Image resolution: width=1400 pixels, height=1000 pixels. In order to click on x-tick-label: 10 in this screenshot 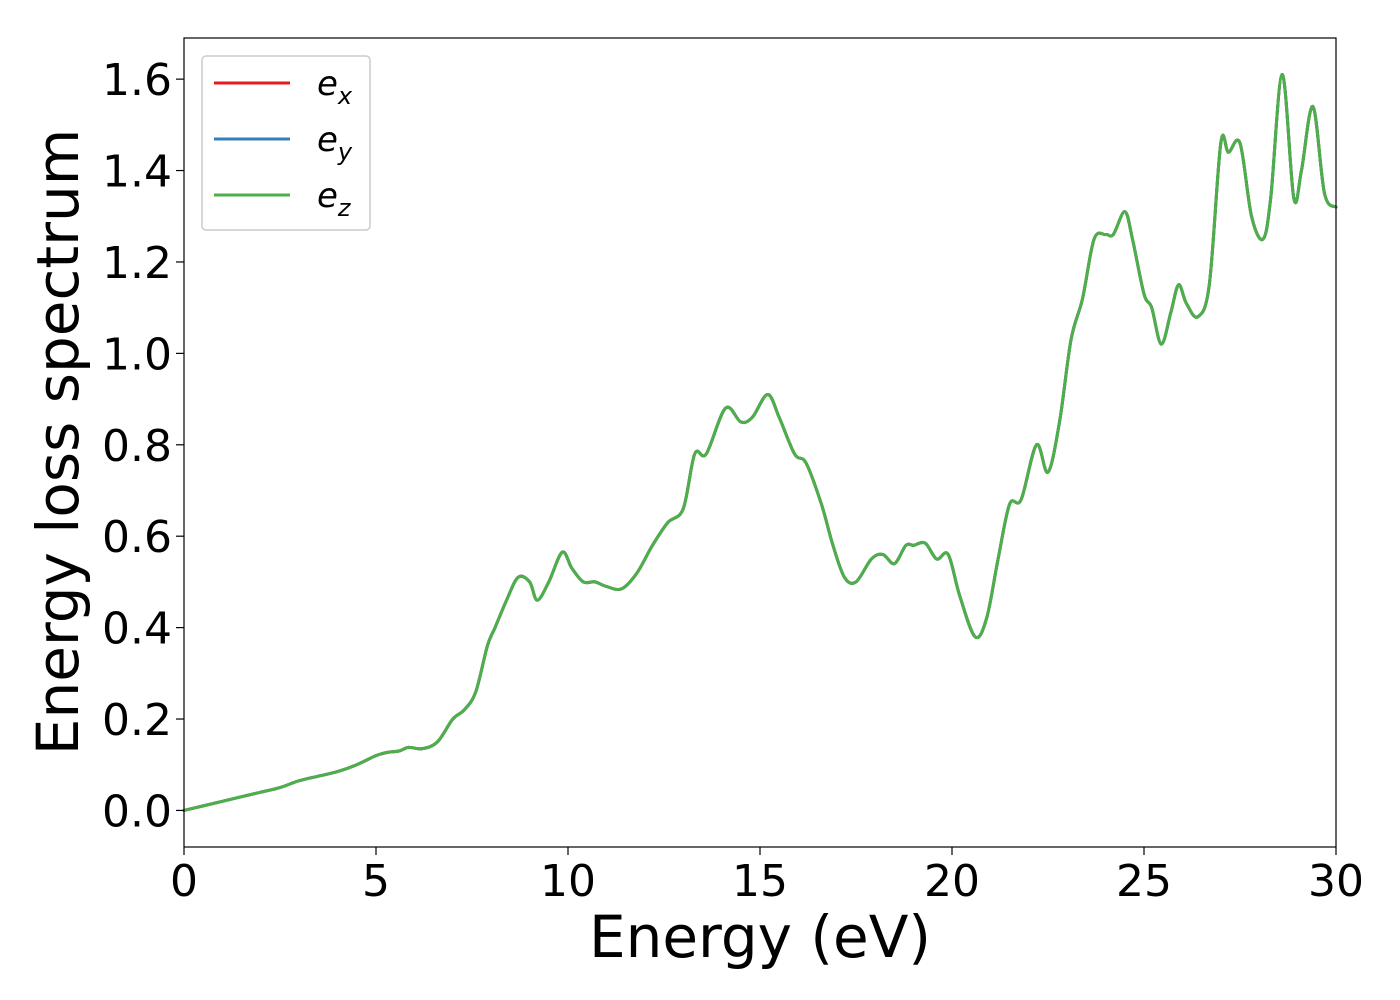, I will do `click(568, 881)`.